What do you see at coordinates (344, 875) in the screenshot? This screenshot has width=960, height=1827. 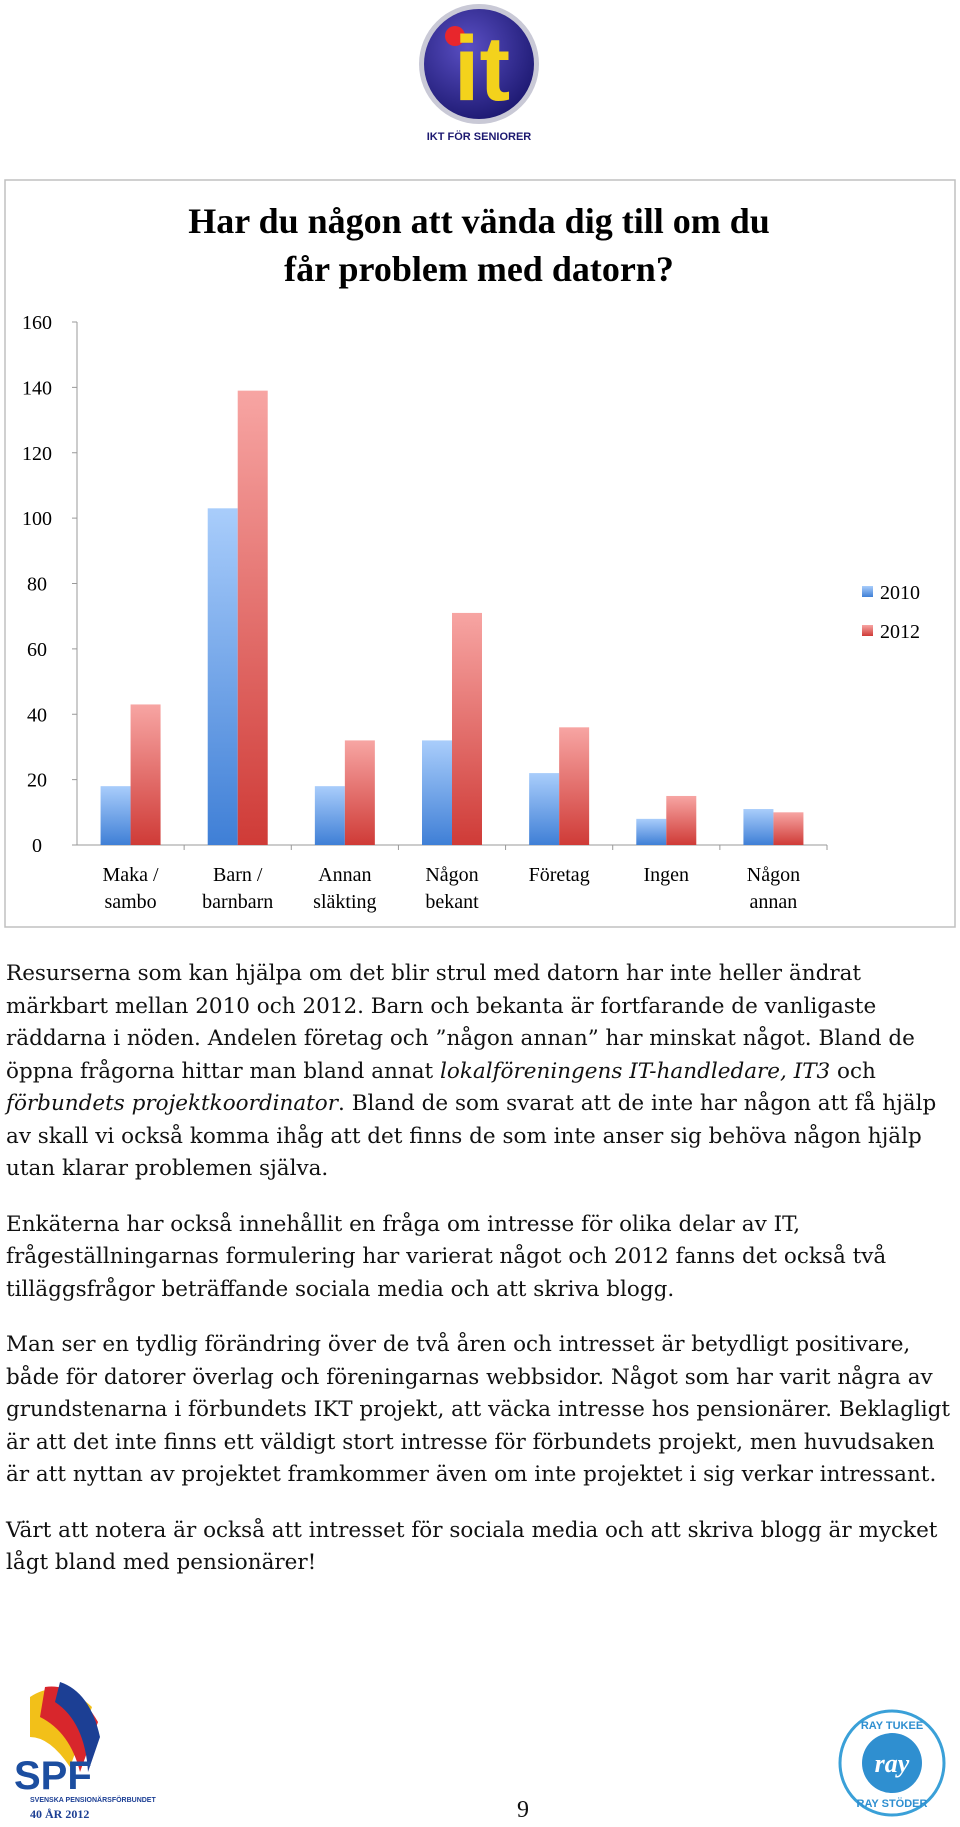 I see `x-tick-label: Annan` at bounding box center [344, 875].